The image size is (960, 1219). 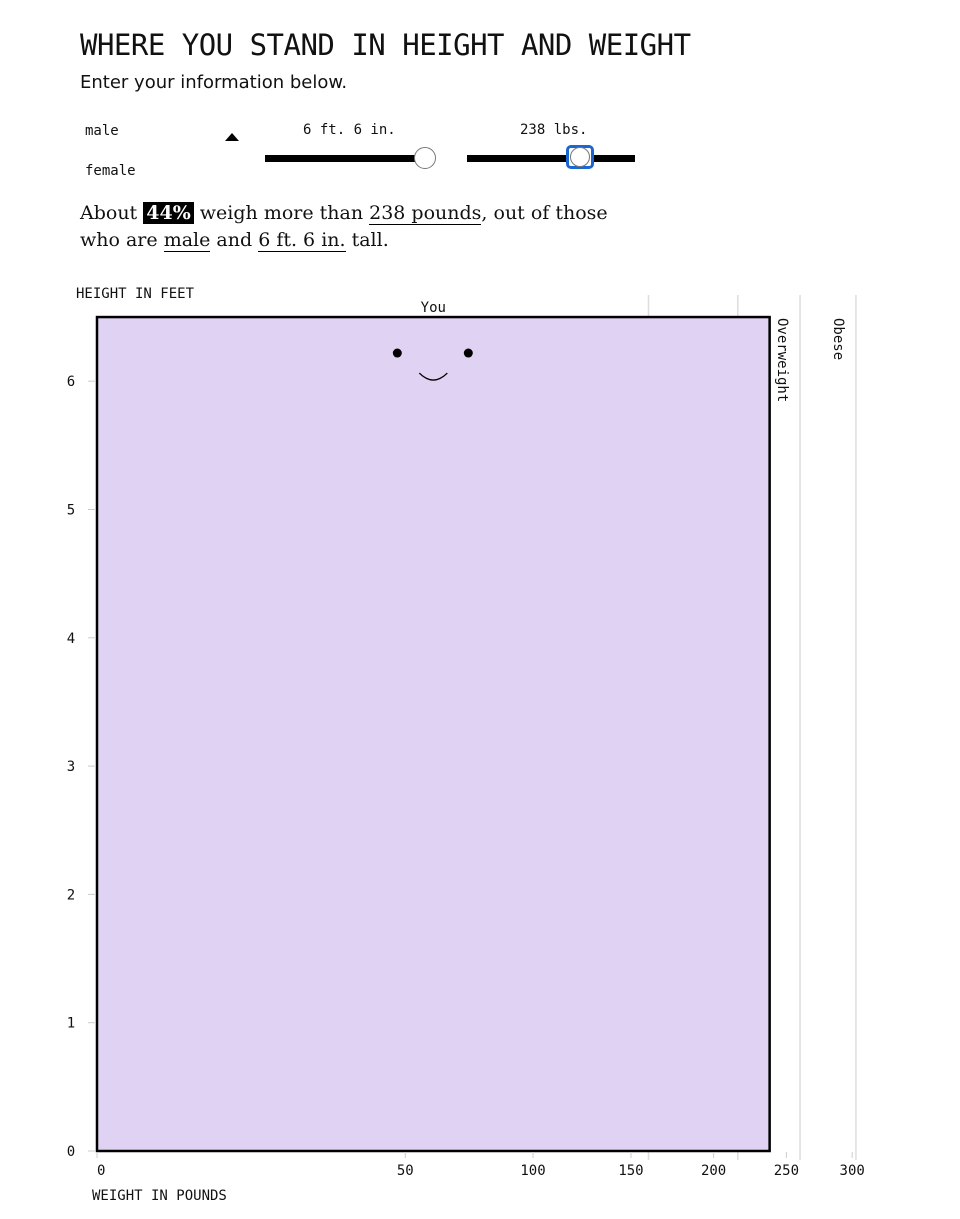 I want to click on y-axis-label: HEIGHT IN FEET, so click(x=135, y=294).